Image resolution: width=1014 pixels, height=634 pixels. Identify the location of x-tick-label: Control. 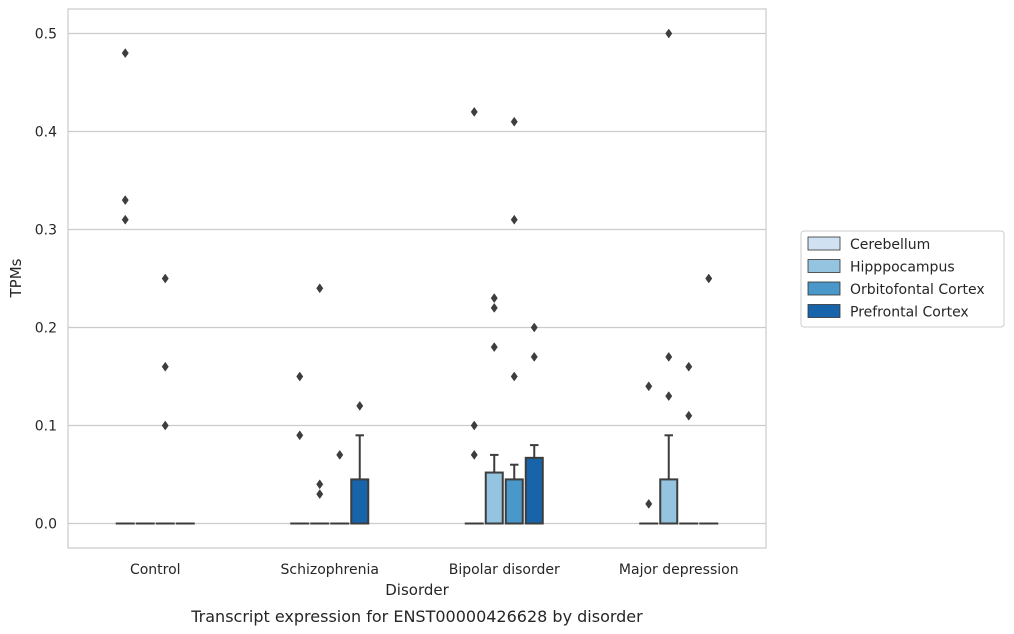
(155, 570).